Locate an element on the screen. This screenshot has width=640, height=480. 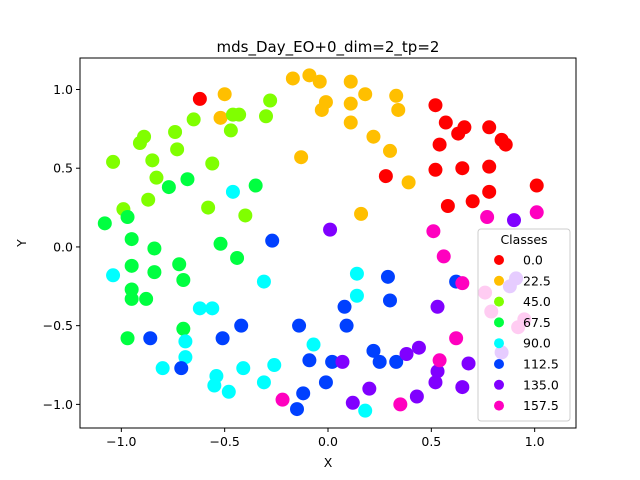
x-tick-label: 1.0 is located at coordinates (535, 441).